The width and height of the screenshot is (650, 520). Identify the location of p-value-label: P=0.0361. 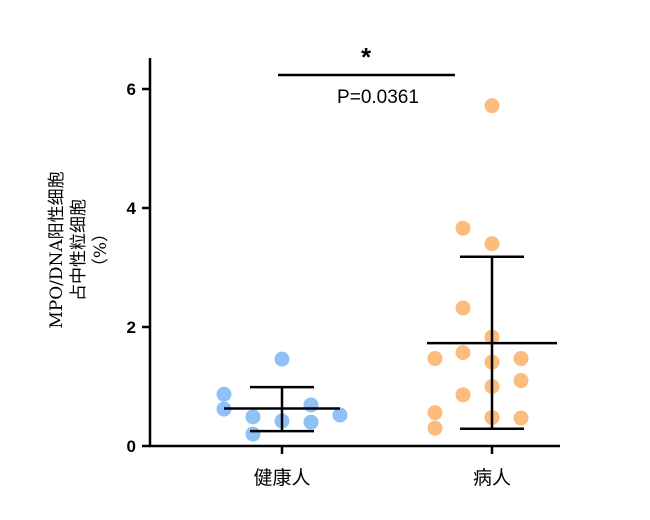
(378, 97).